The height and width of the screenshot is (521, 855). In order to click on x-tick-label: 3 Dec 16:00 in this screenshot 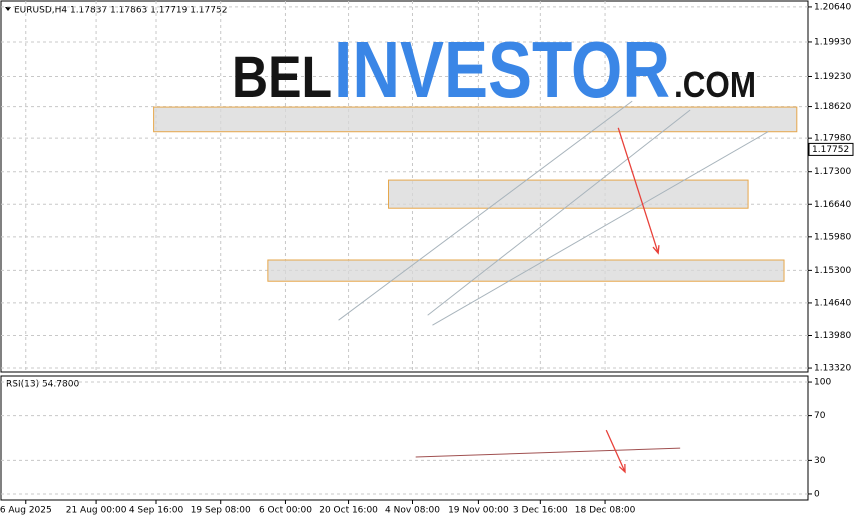, I will do `click(540, 511)`.